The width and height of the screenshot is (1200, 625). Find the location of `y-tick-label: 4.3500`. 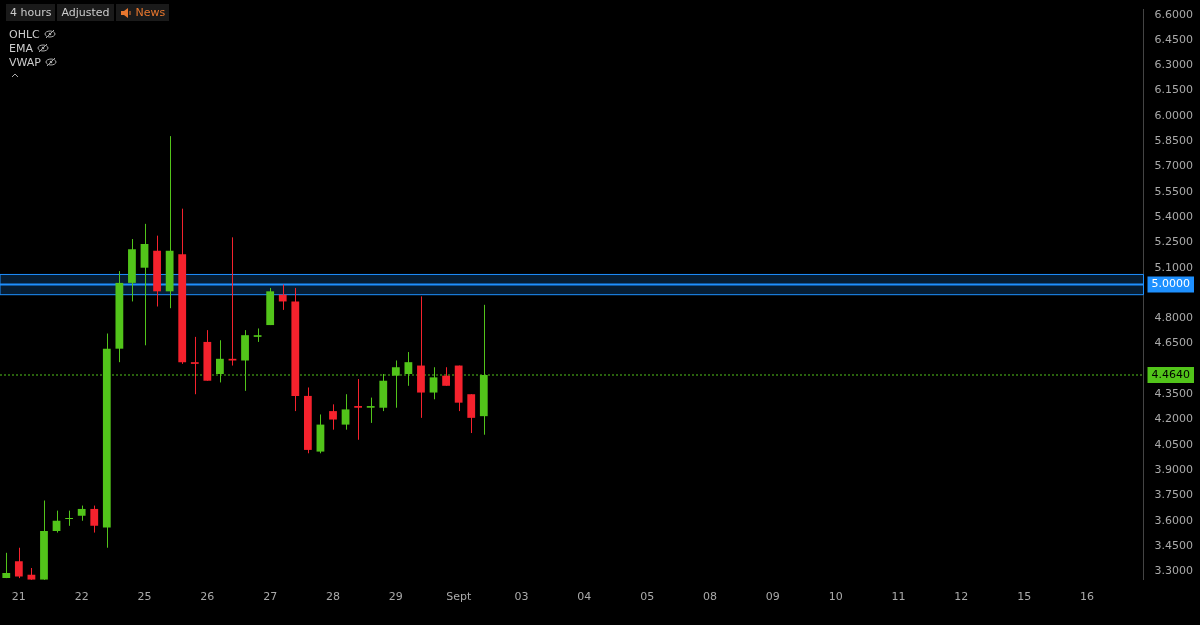

y-tick-label: 4.3500 is located at coordinates (1174, 394).